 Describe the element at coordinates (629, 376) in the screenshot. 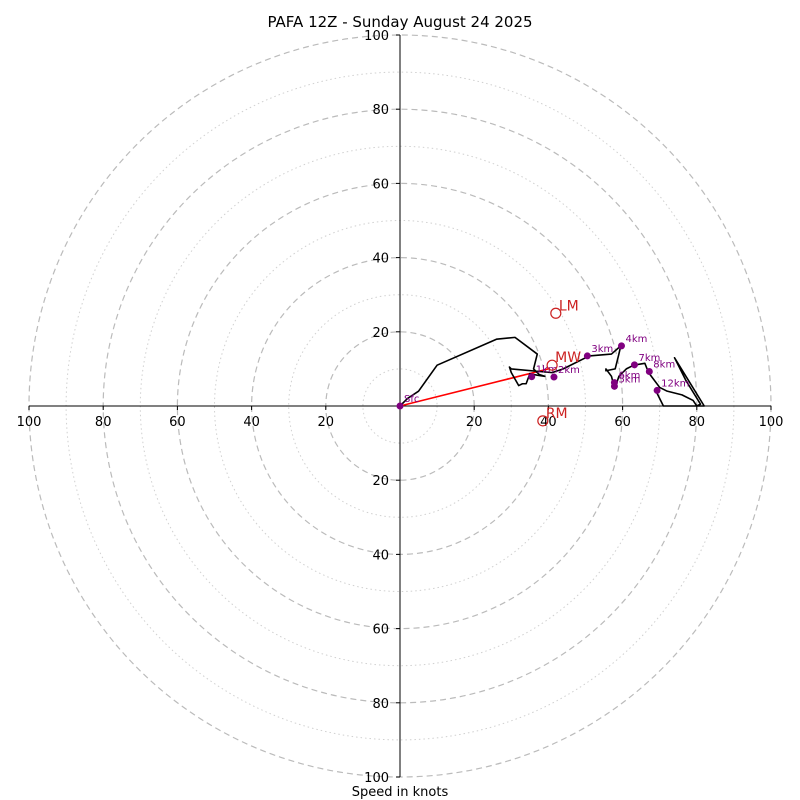

I see `height-label-6km: 6km` at that location.